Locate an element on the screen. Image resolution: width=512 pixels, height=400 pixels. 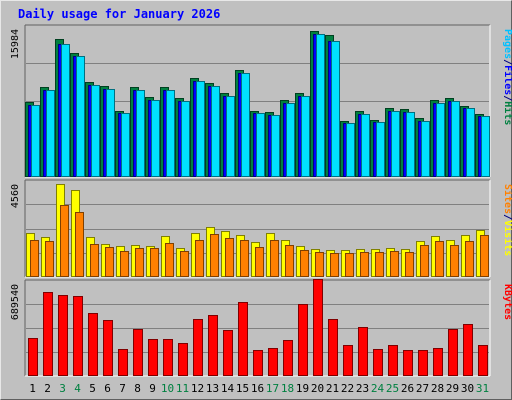
day-label-9: 9 is located at coordinates (152, 388).